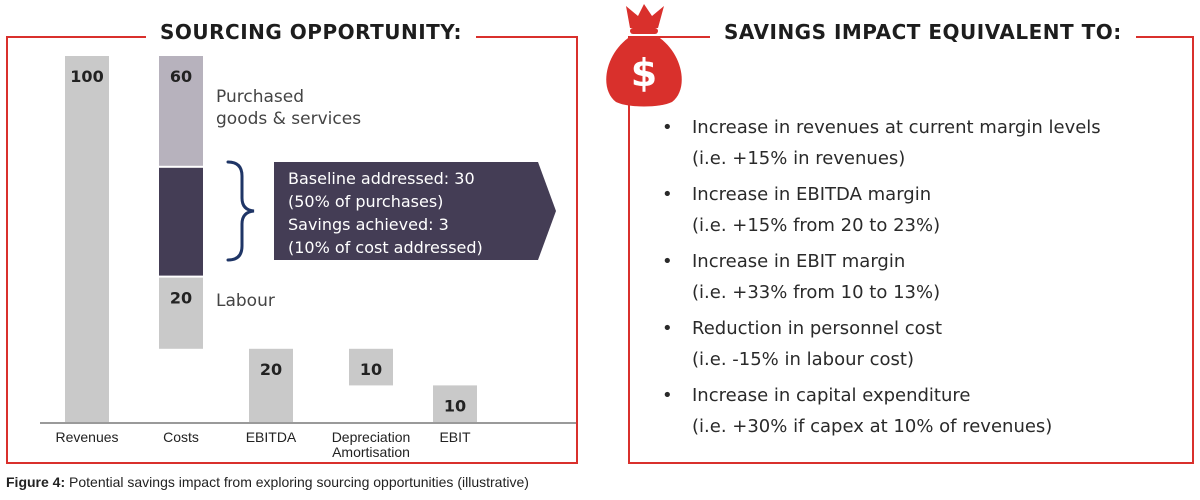 This screenshot has width=1200, height=500. What do you see at coordinates (923, 32) in the screenshot?
I see `savings-panel-title: SAVINGS IMPACT EQUIVALENT TO:` at bounding box center [923, 32].